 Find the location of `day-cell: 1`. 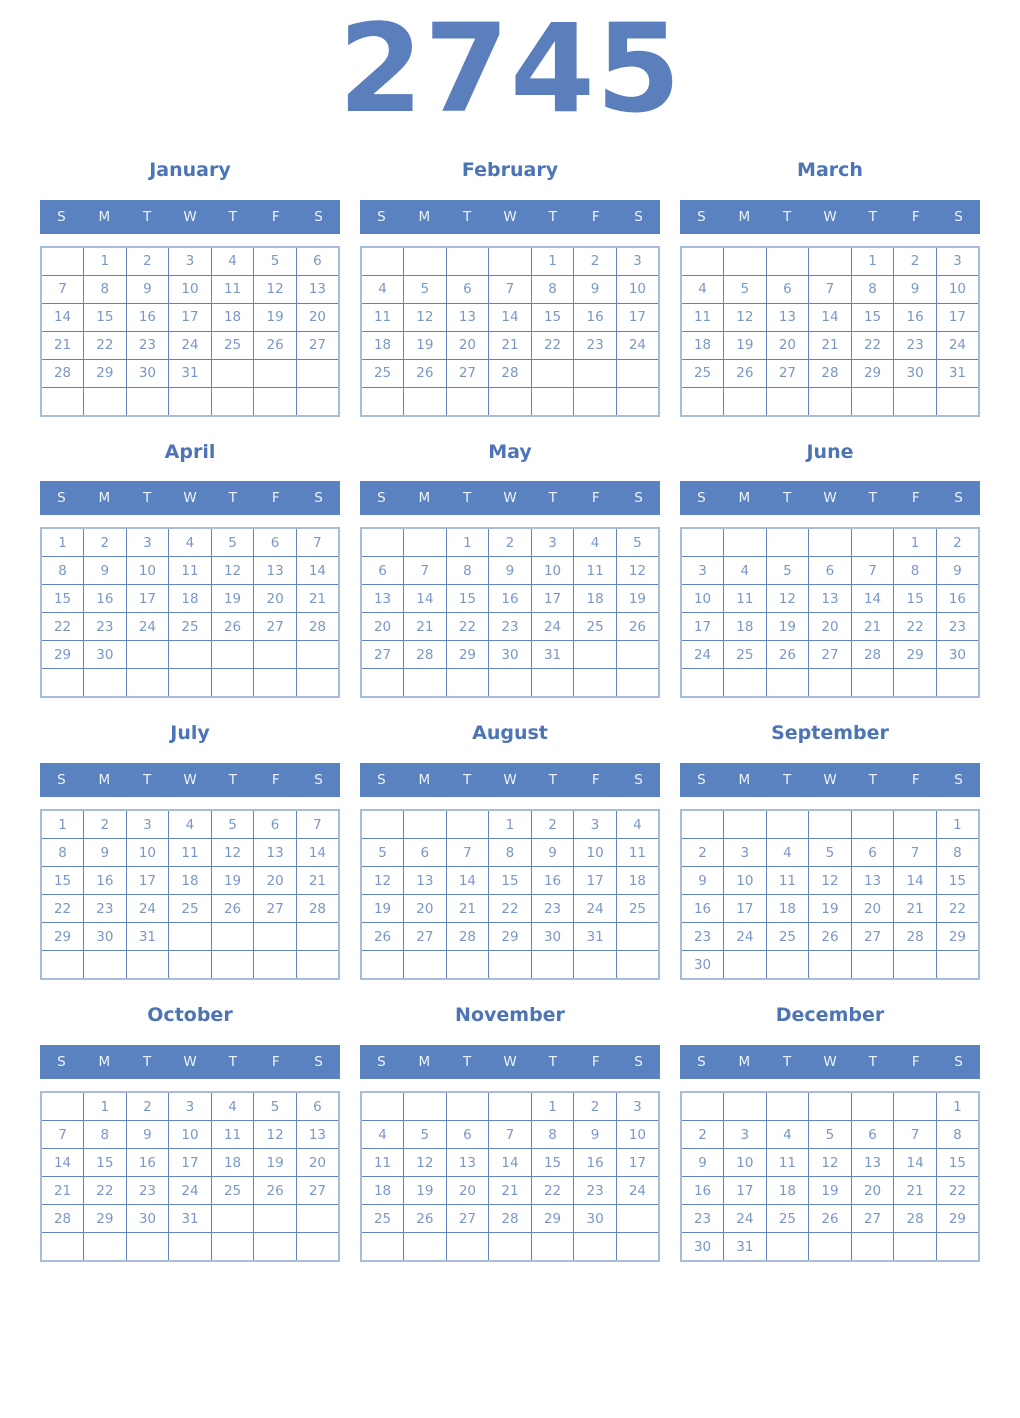

day-cell: 1 is located at coordinates (62, 824).